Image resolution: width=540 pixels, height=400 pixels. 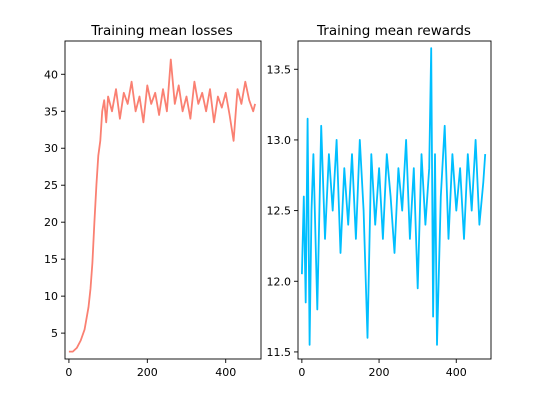 What do you see at coordinates (279, 140) in the screenshot?
I see `y-tick-label: 13.0` at bounding box center [279, 140].